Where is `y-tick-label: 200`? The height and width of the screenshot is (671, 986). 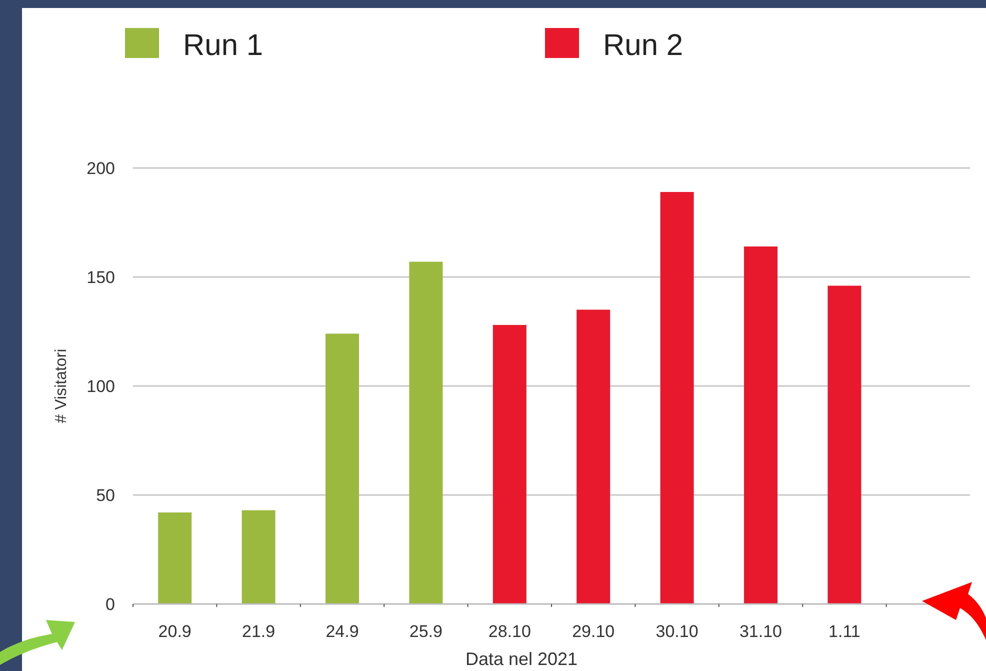 y-tick-label: 200 is located at coordinates (100, 168).